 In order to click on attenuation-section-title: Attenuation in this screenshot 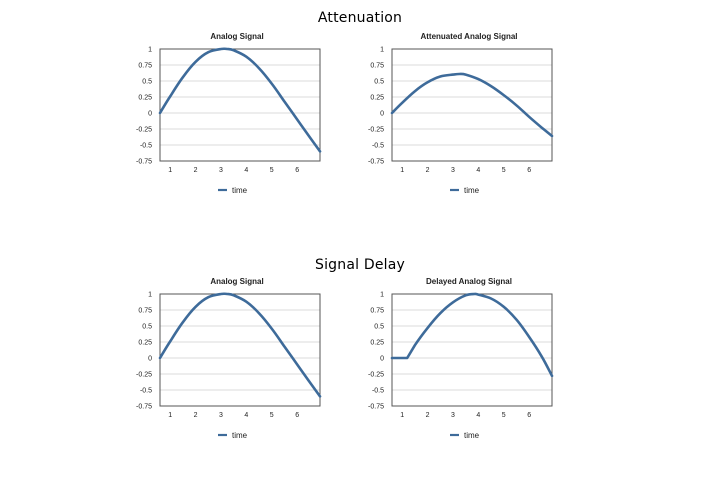, I will do `click(360, 18)`.